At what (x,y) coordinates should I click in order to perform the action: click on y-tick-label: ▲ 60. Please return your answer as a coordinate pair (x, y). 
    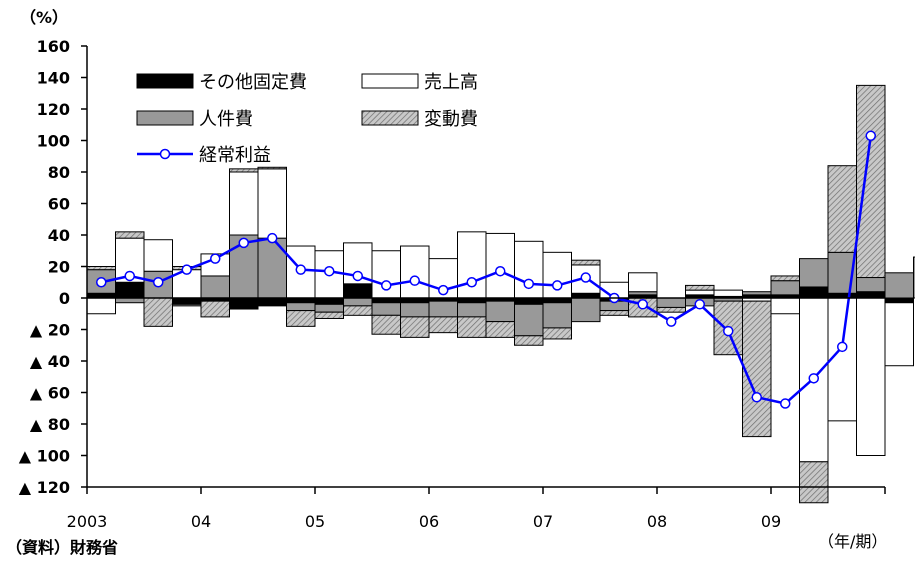
    Looking at the image, I should click on (50, 393).